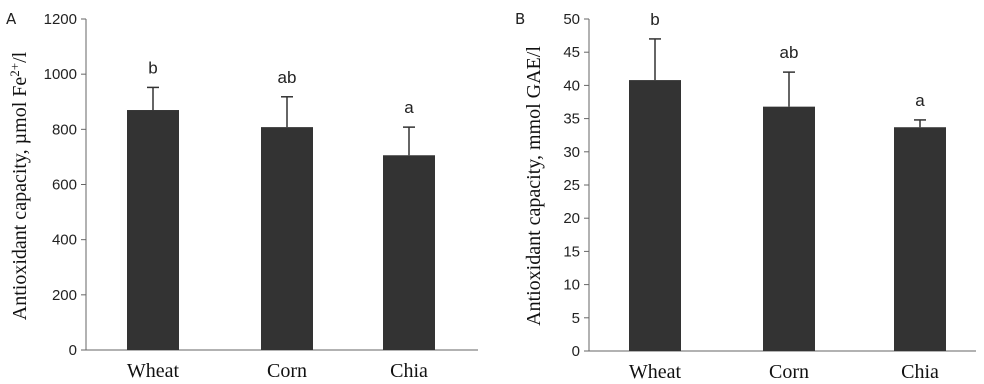 This screenshot has width=984, height=384. Describe the element at coordinates (655, 372) in the screenshot. I see `panel-b-category-label: Wheat` at that location.